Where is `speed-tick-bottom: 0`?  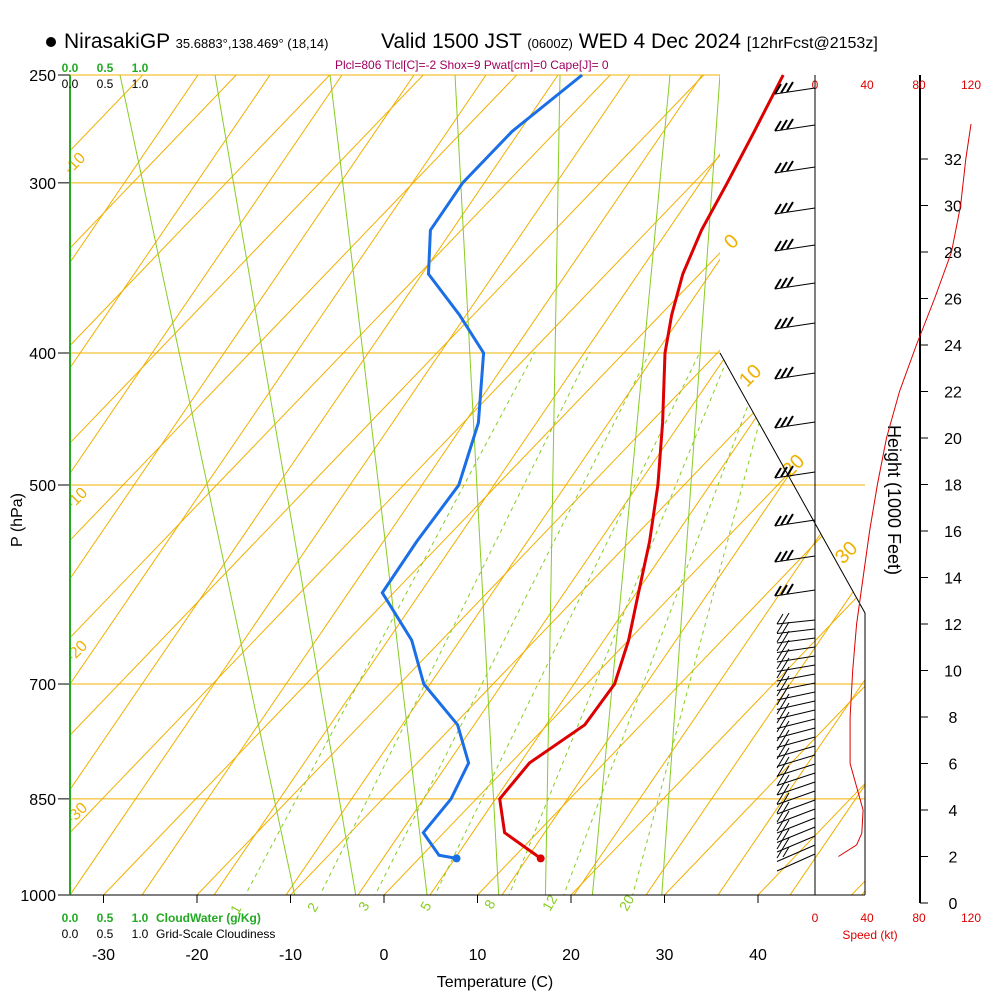
speed-tick-bottom: 0 is located at coordinates (815, 918).